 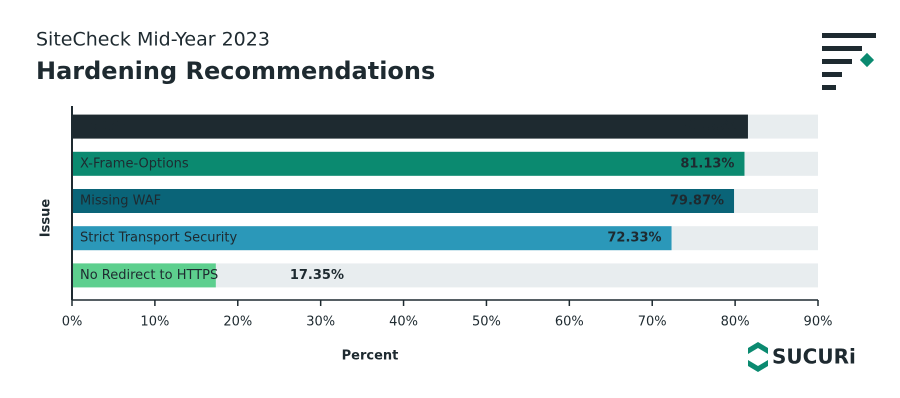 I want to click on logo: SUCURi, so click(x=814, y=357).